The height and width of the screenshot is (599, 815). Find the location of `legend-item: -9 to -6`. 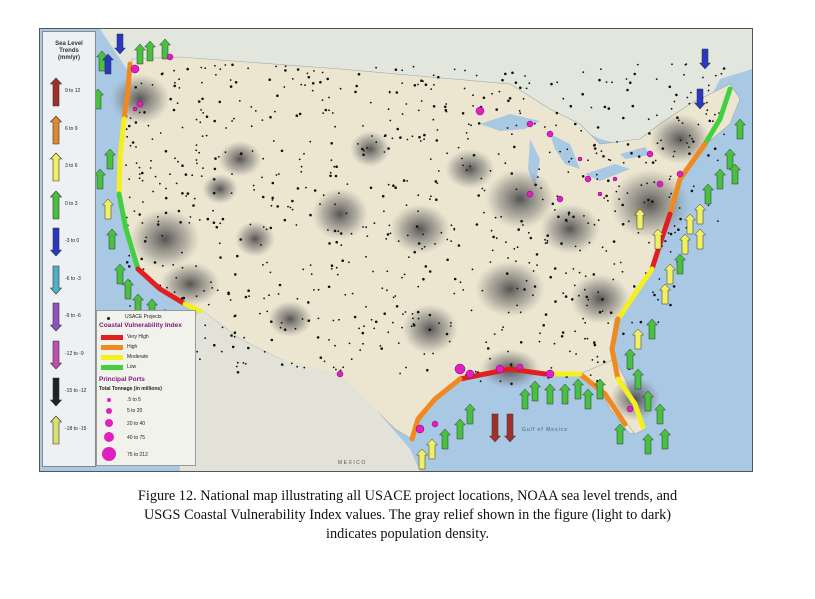

legend-item: -9 to -6 is located at coordinates (72, 317).